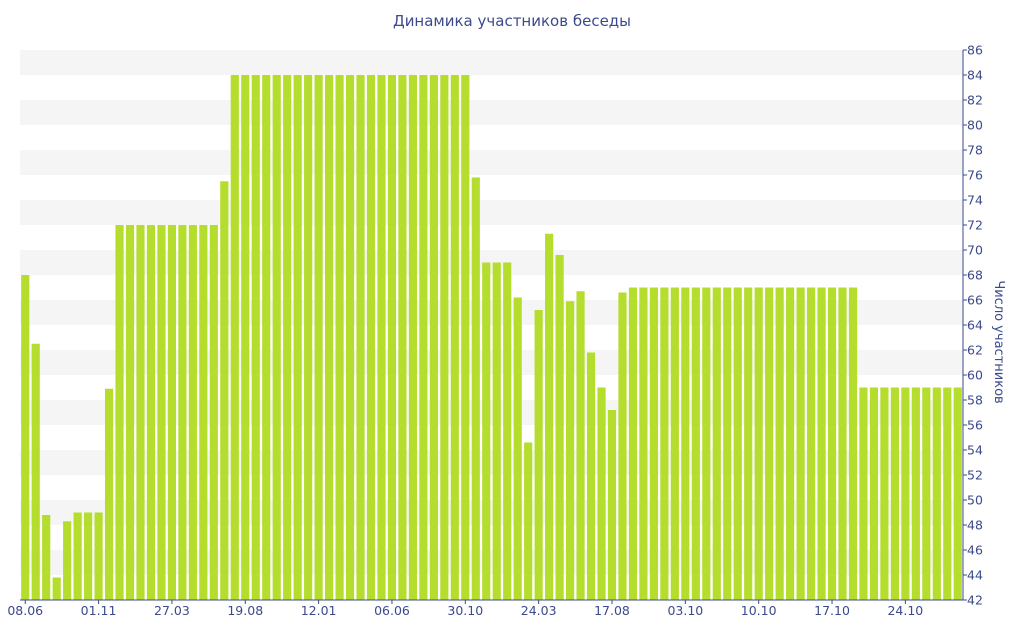  I want to click on y-tick-label: 44, so click(975, 575).